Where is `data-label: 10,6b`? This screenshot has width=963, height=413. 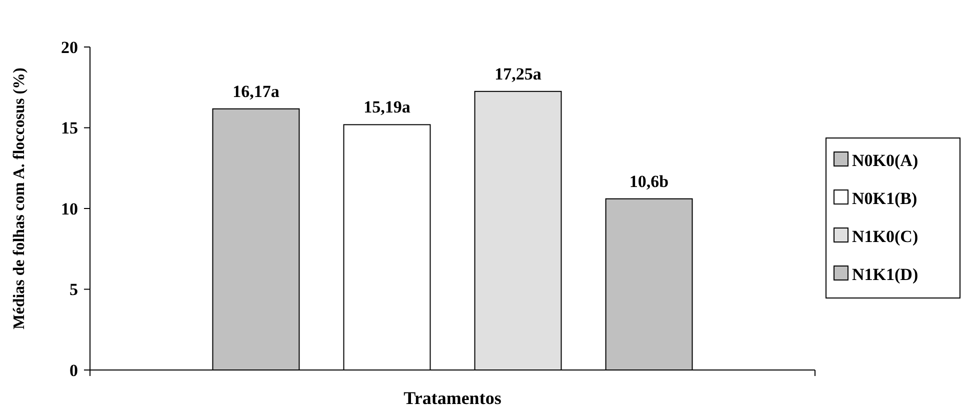 data-label: 10,6b is located at coordinates (649, 181).